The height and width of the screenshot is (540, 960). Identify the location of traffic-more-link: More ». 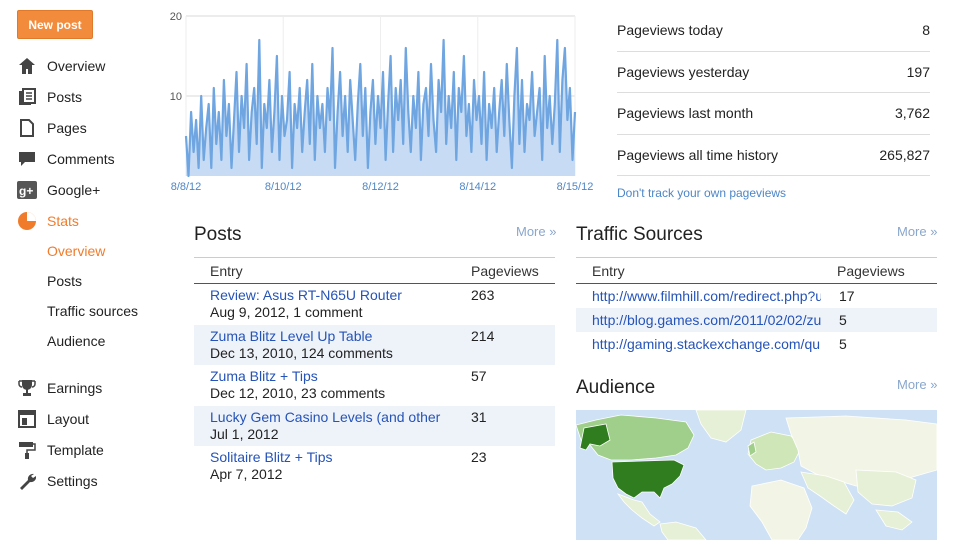
(917, 231).